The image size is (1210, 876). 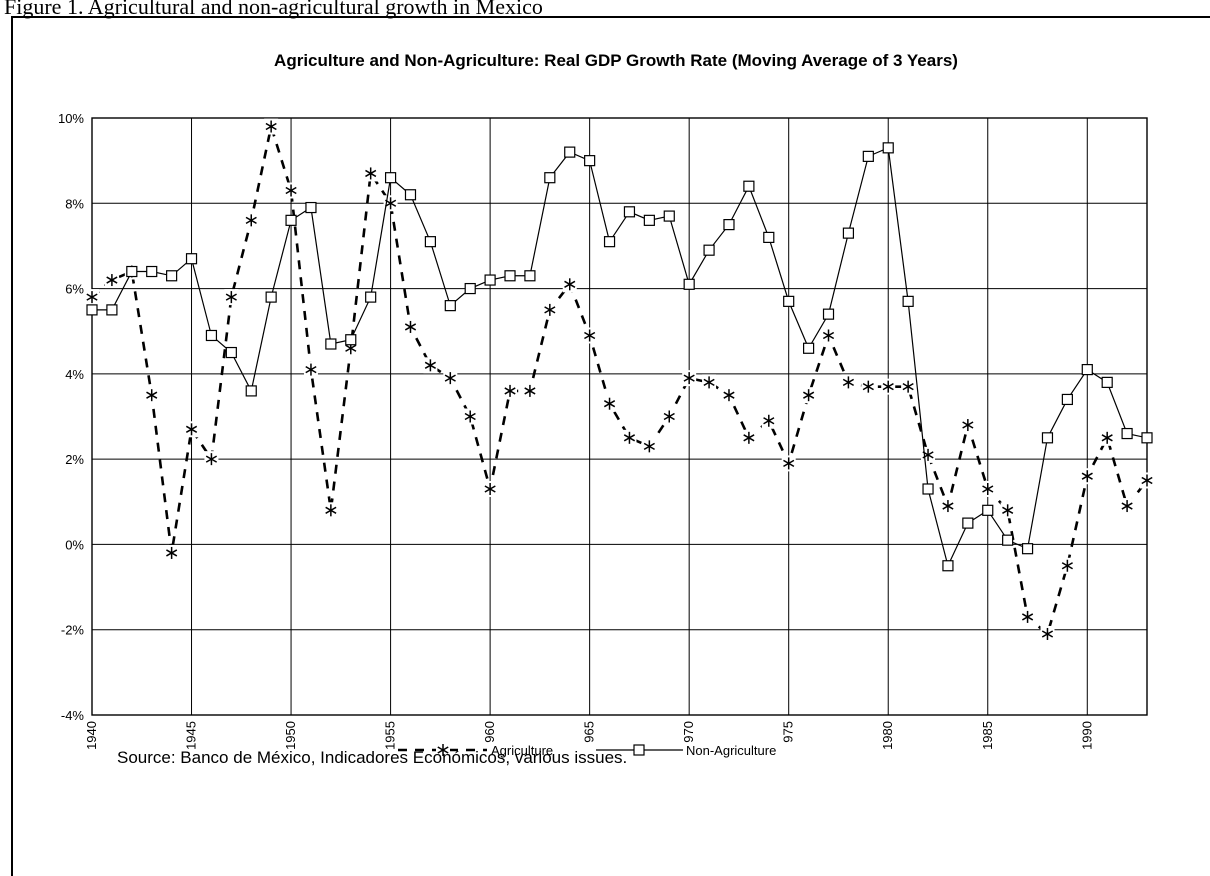 I want to click on x-tick-label: 1945, so click(x=191, y=735).